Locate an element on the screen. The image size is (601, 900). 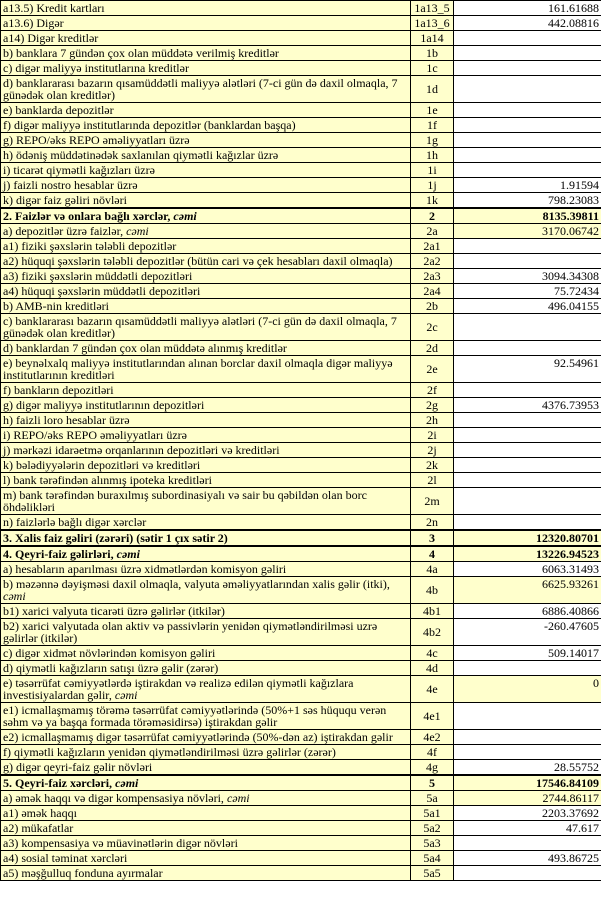
row-code-cell: 2d is located at coordinates (432, 348).